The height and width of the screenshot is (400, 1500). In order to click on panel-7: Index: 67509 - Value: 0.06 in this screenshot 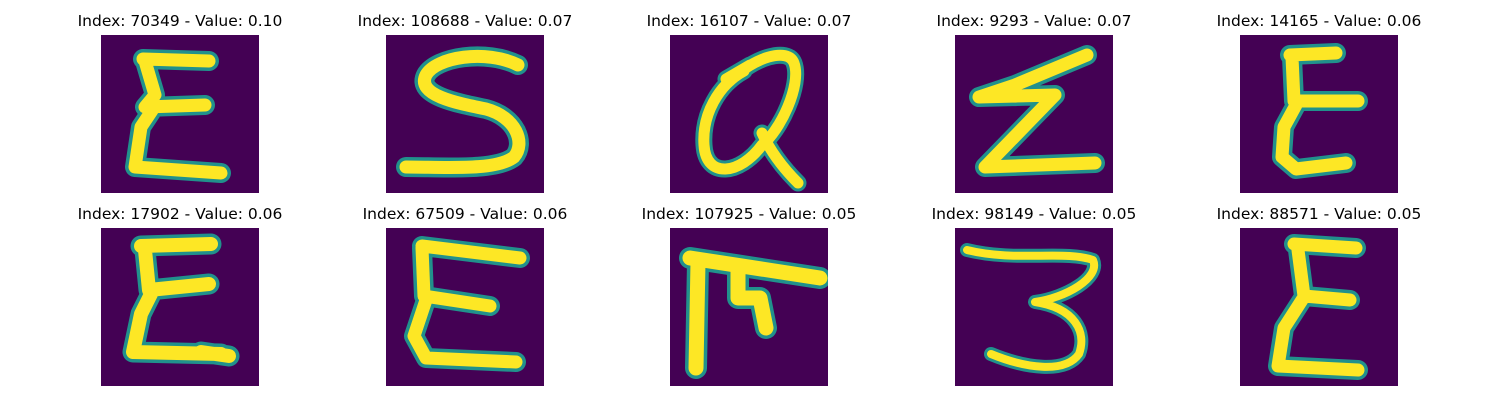, I will do `click(465, 299)`.